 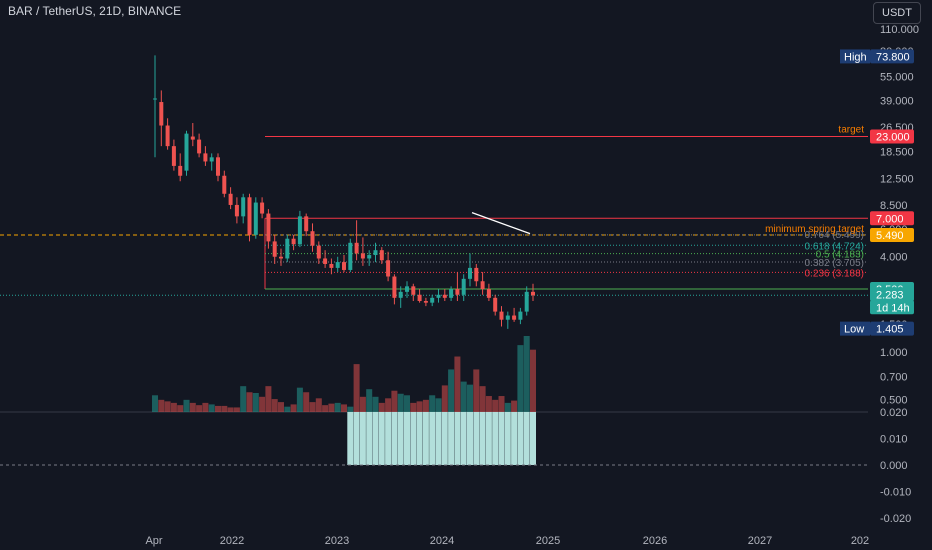 What do you see at coordinates (899, 30) in the screenshot?
I see `price-tick-label: 110.000` at bounding box center [899, 30].